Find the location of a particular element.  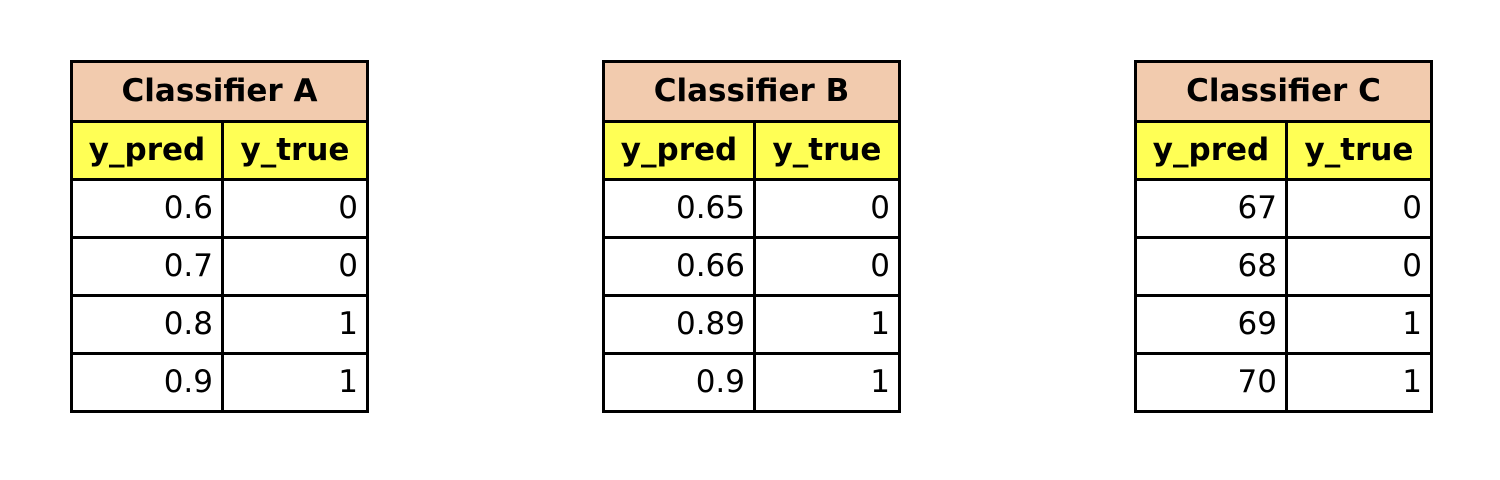

table-title-row: Classifier C is located at coordinates (1283, 91).